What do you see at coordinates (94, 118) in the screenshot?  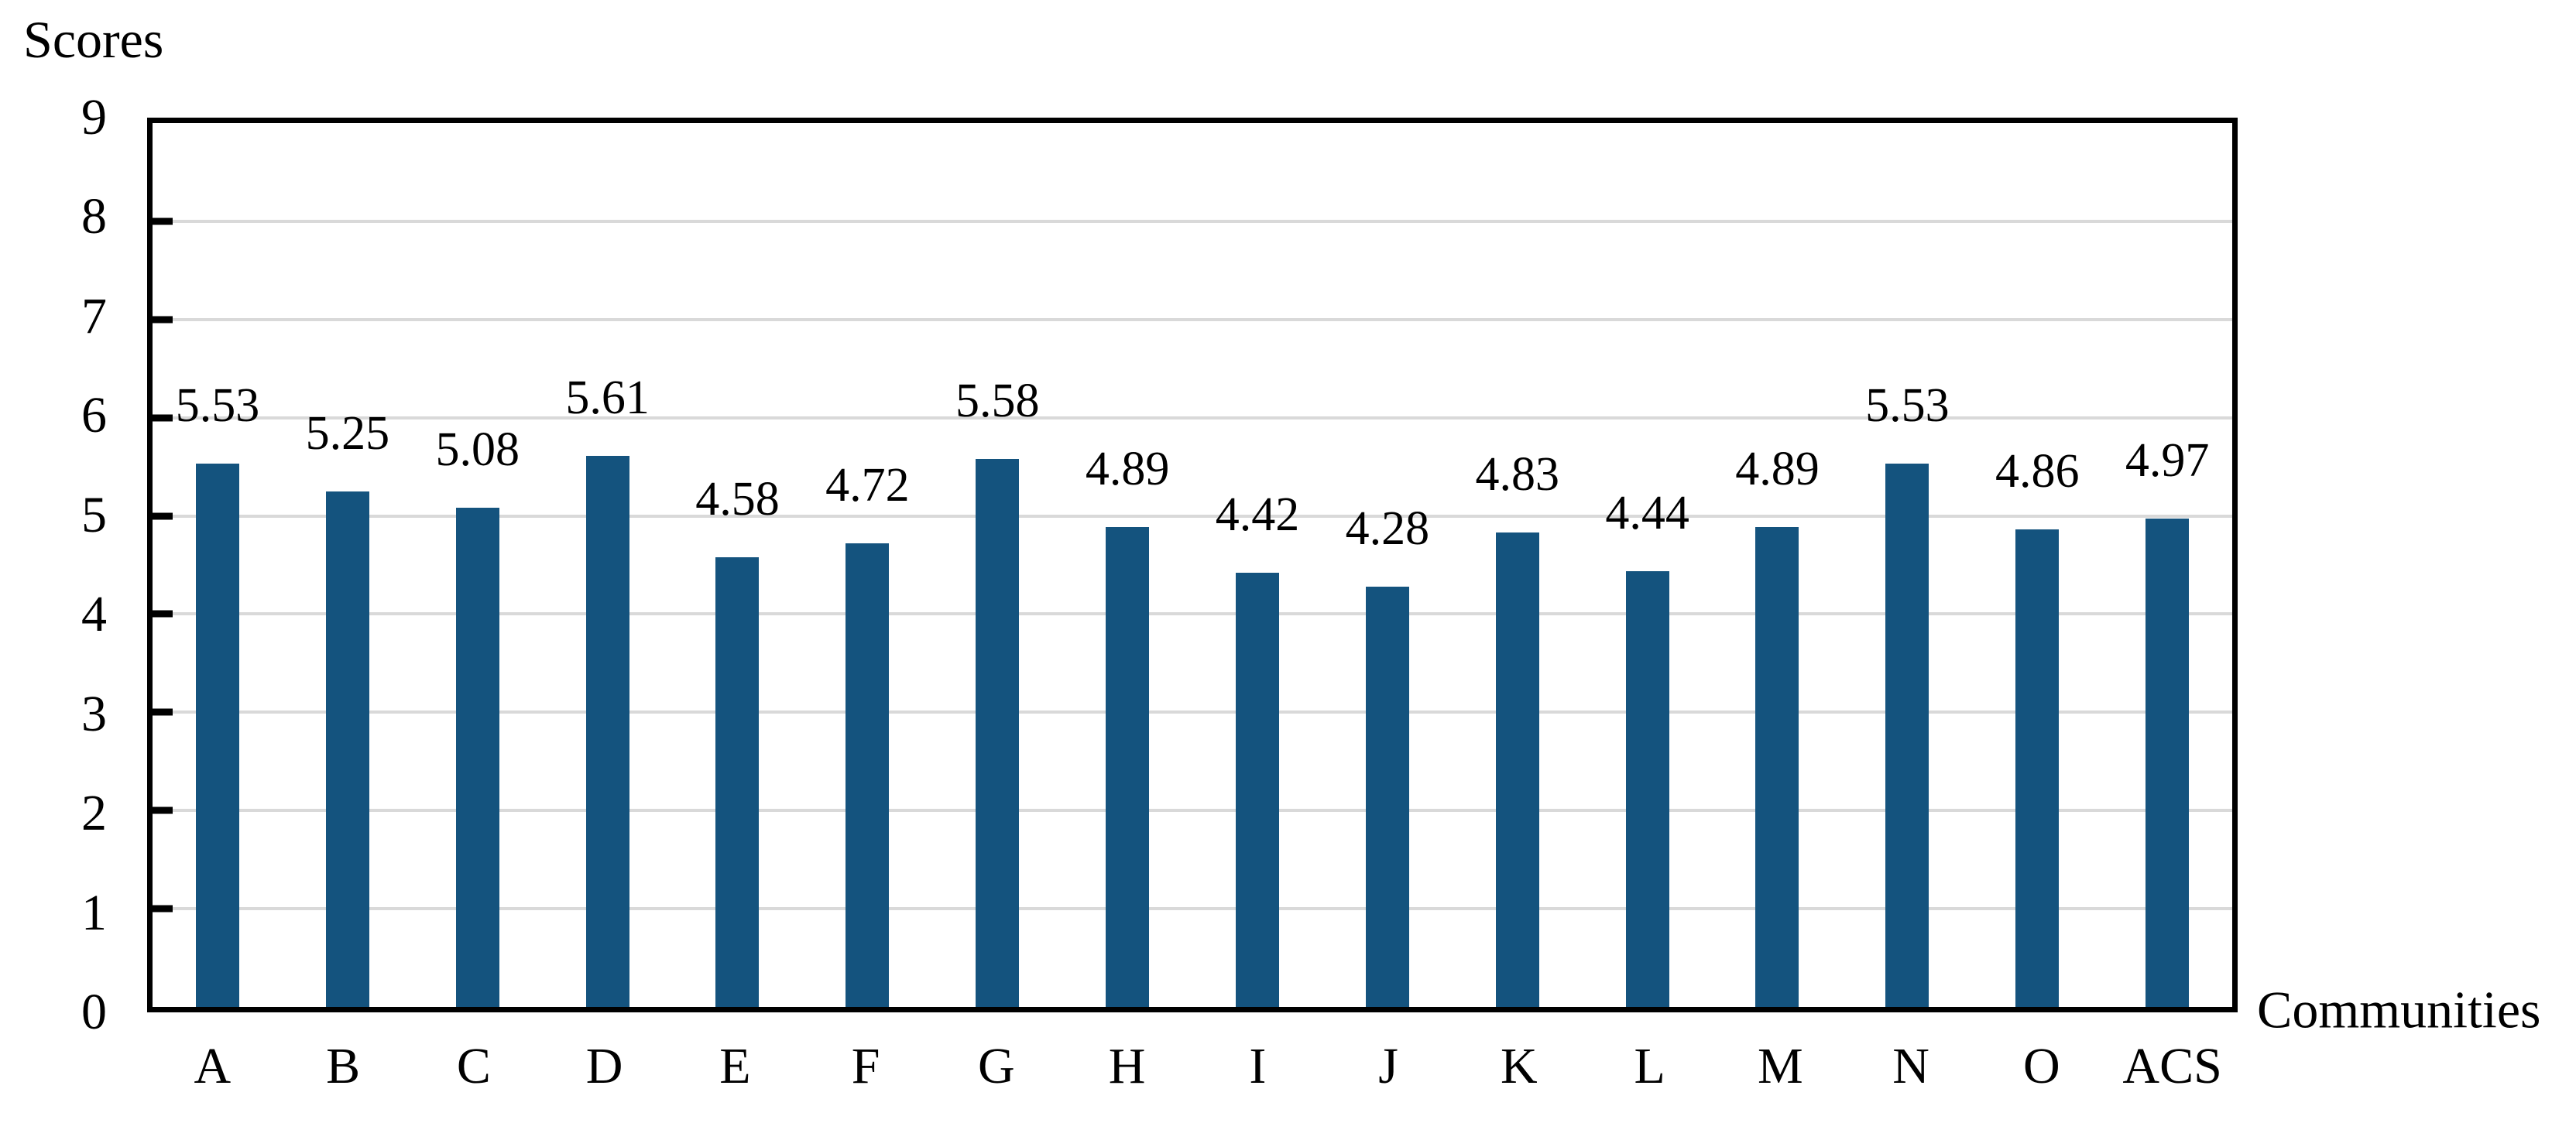 I see `y-tick-label-9: 9` at bounding box center [94, 118].